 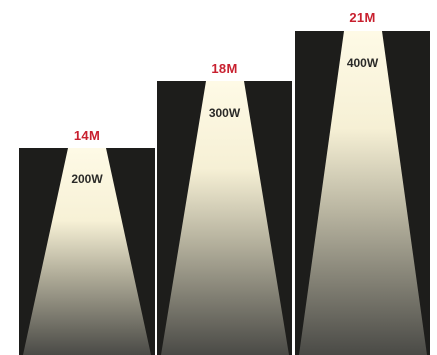 I want to click on power-label: 300W, so click(x=224, y=113).